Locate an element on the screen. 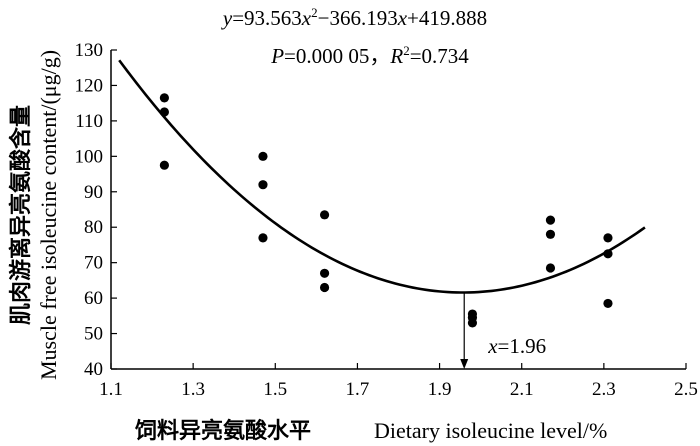 The image size is (700, 446). y-axis-label-zh: 肌肉游离异亮氨酸含量 is located at coordinates (21, 215).